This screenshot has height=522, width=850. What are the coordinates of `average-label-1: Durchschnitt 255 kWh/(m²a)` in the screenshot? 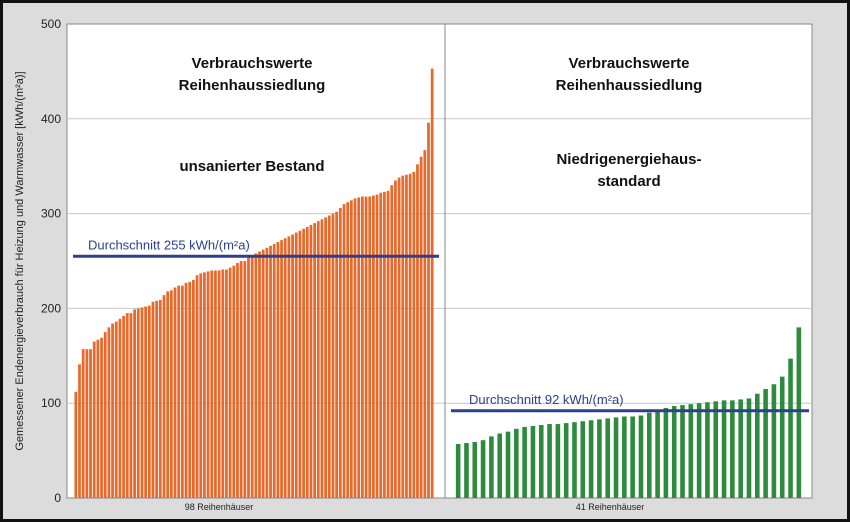 It's located at (169, 244).